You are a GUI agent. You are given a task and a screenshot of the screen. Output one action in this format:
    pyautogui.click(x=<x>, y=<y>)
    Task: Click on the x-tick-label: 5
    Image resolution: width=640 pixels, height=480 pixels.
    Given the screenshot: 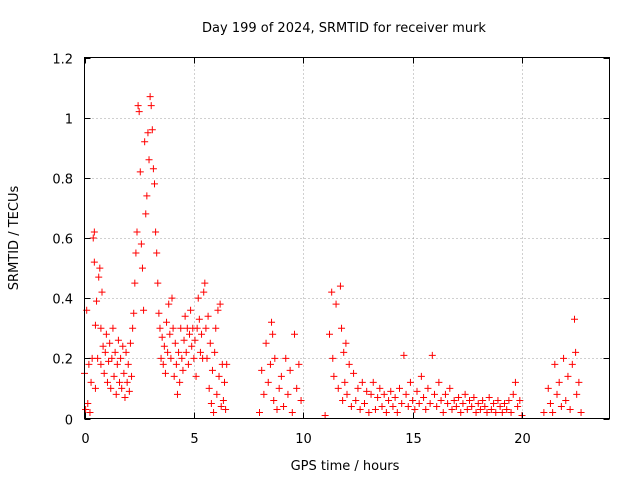 What is the action you would take?
    pyautogui.click(x=194, y=439)
    